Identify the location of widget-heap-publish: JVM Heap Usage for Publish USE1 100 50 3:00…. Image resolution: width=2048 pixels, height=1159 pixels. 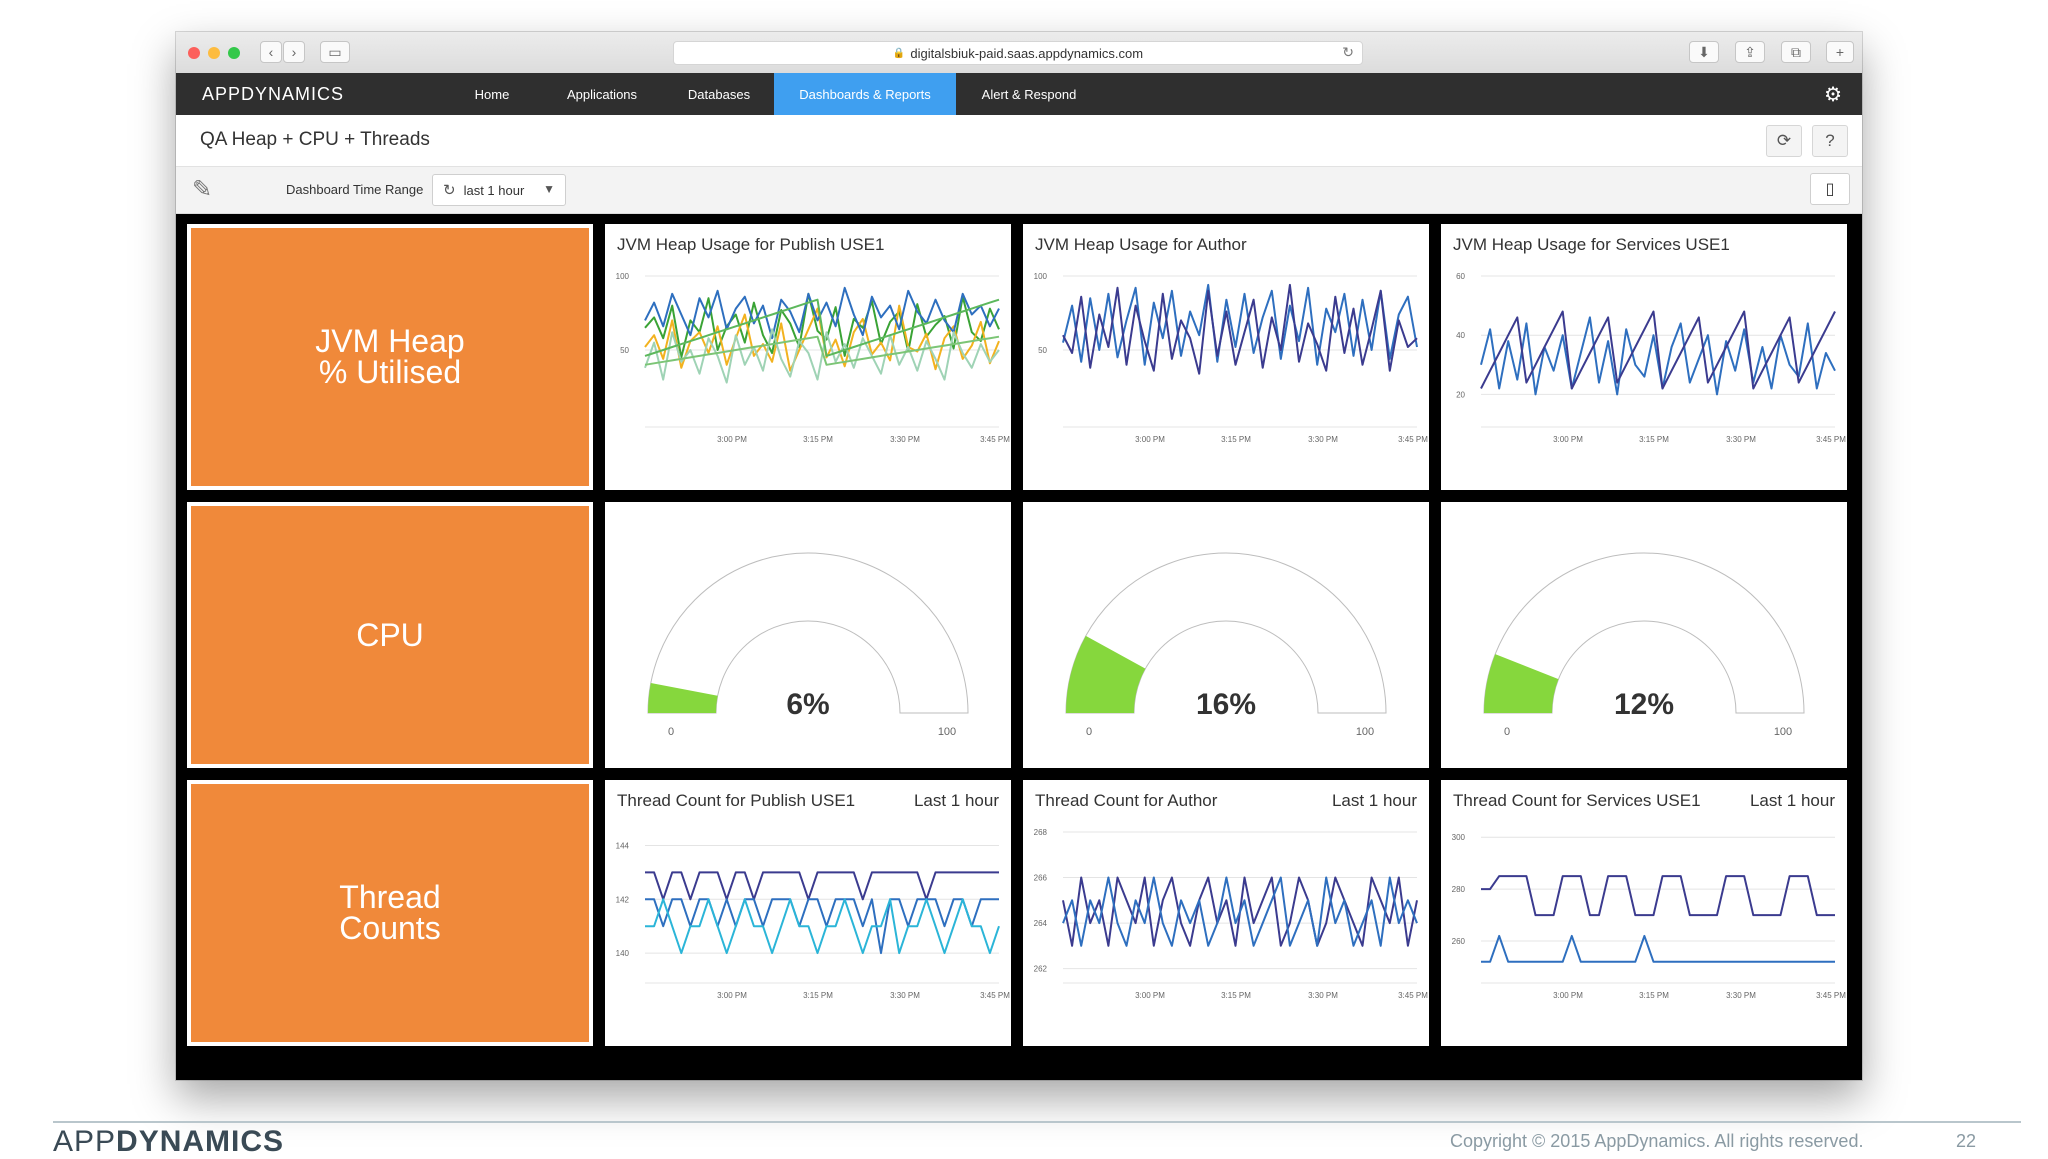
(808, 357).